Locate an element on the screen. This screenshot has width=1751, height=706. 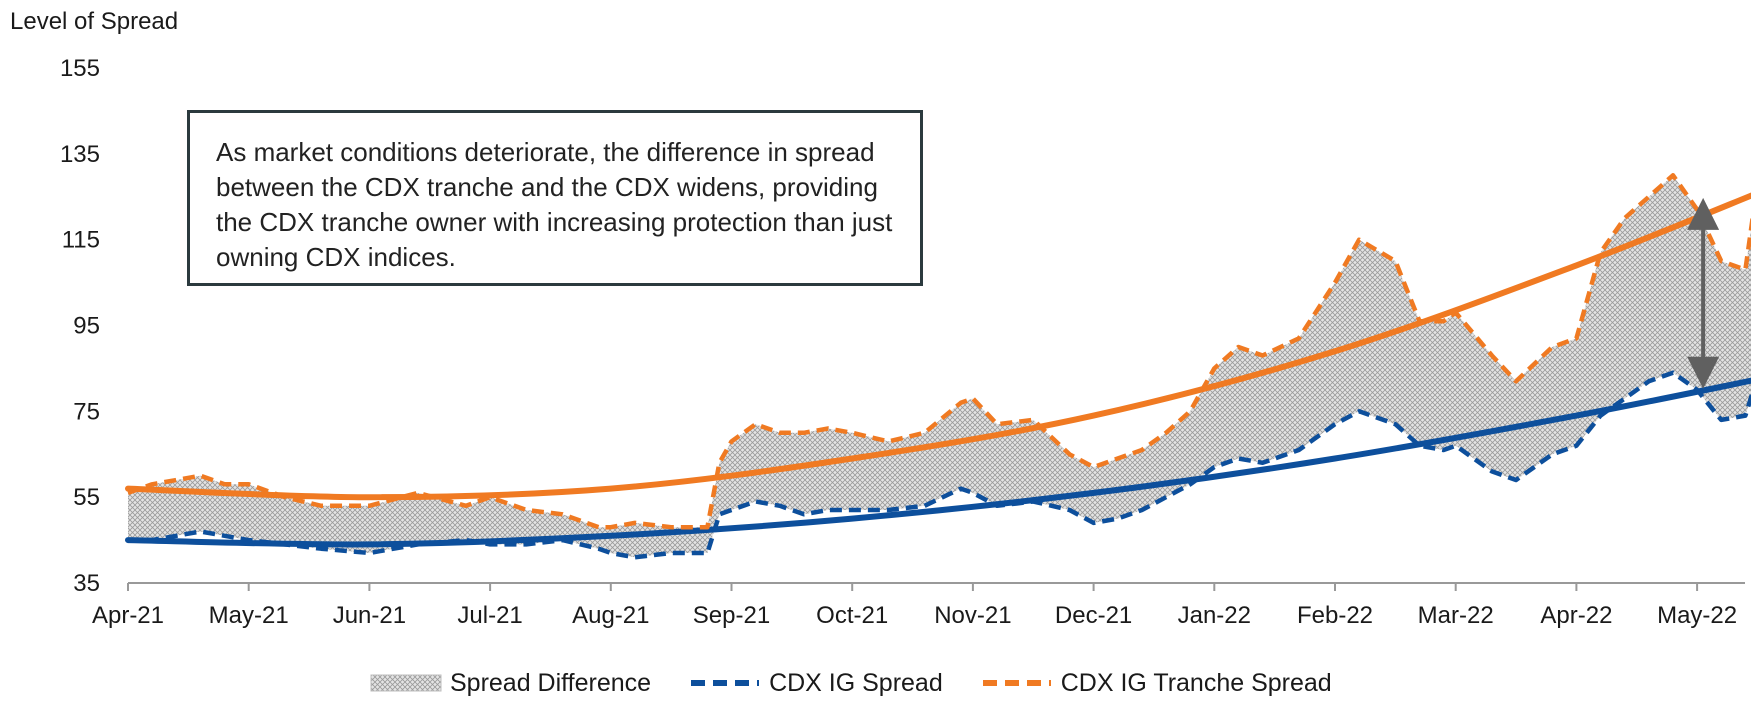
x-tick-label: Jan-22 is located at coordinates (1214, 615).